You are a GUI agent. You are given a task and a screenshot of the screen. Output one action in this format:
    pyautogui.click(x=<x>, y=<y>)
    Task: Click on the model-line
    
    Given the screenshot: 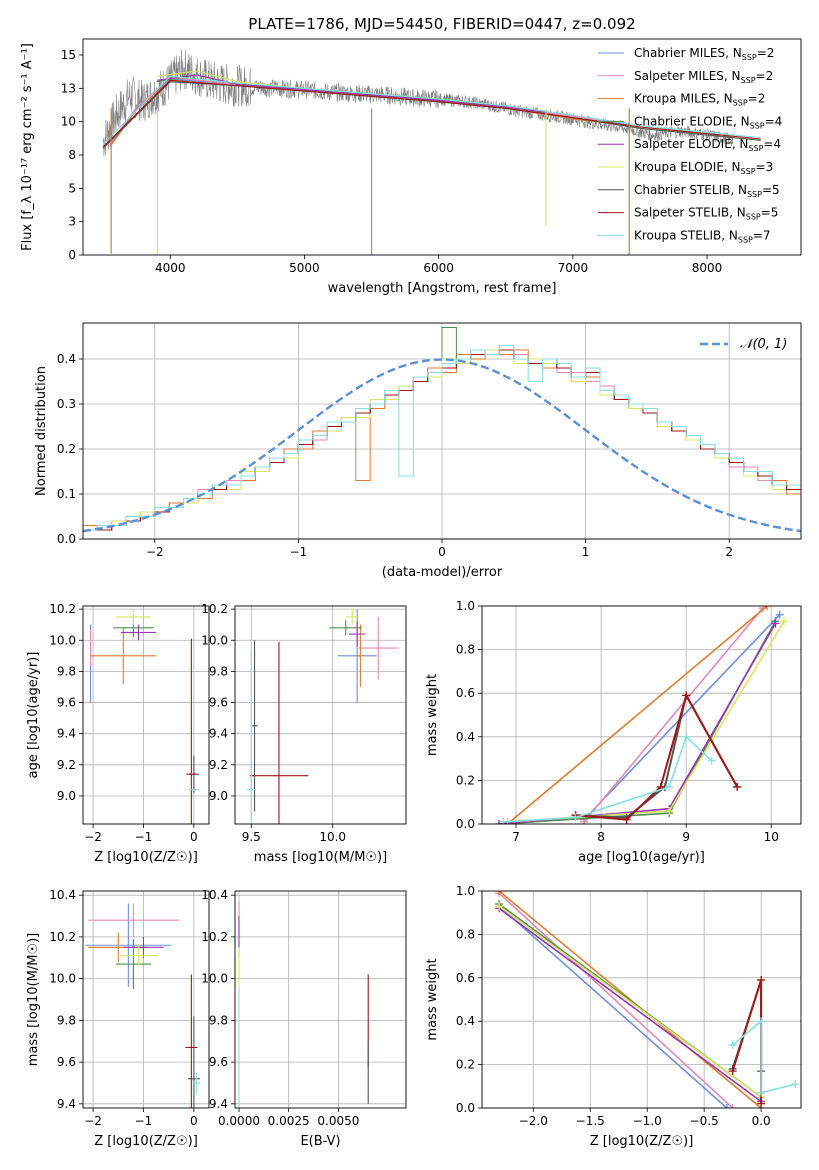 What is the action you would take?
    pyautogui.click(x=431, y=110)
    